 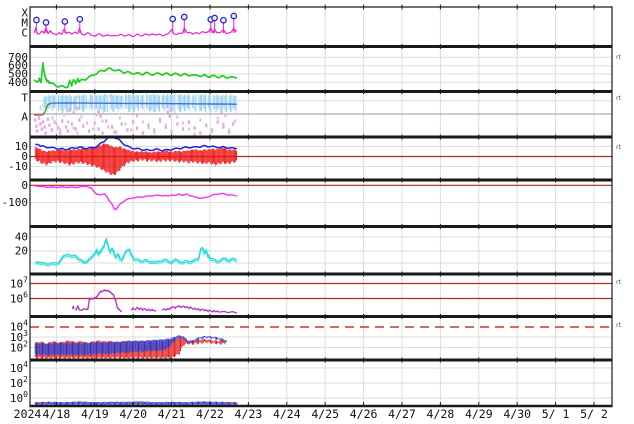 What do you see at coordinates (287, 414) in the screenshot?
I see `date-tick-label: 4/24` at bounding box center [287, 414].